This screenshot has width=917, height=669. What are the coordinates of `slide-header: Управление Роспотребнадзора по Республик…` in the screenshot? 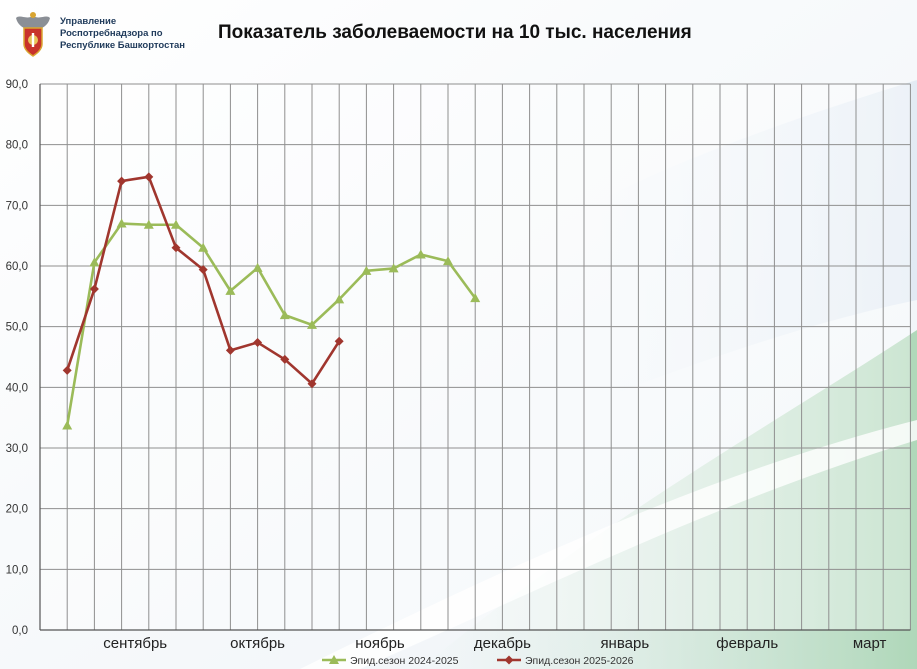 It's located at (458, 35).